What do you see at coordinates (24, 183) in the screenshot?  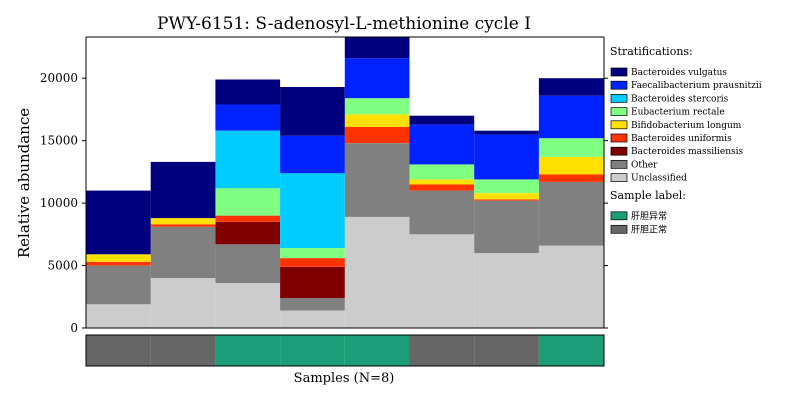 I see `y-axis-label: Relative abundance` at bounding box center [24, 183].